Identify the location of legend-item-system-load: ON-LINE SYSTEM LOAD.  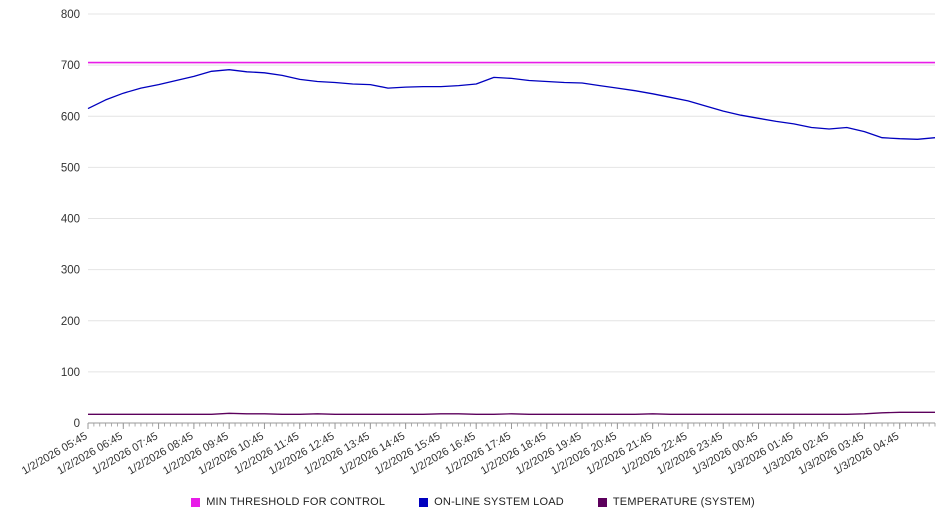
(491, 502).